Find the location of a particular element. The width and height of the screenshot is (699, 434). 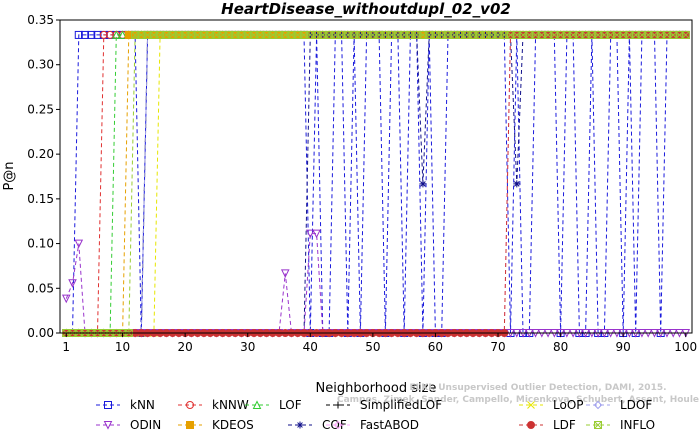

legend-label: KDEOS is located at coordinates (233, 425).